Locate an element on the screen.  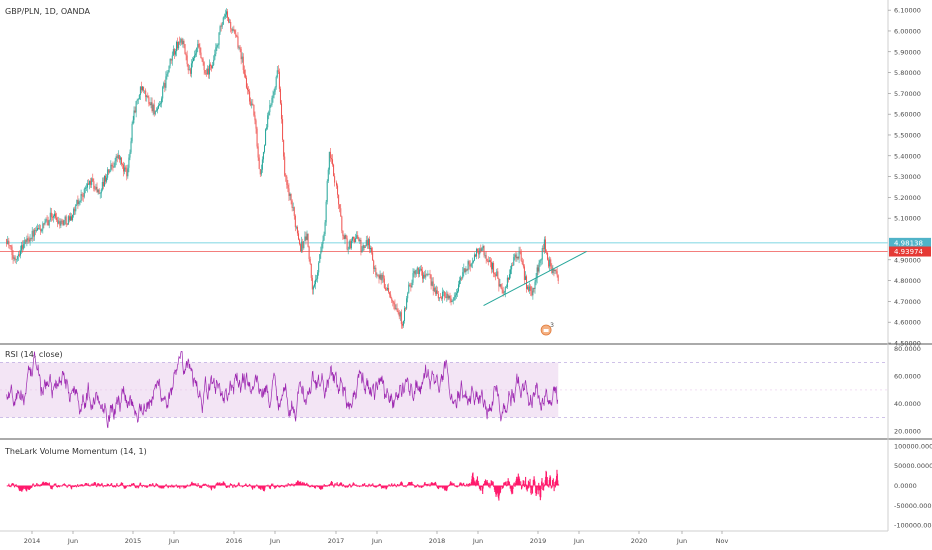
momentum-pane-title: TheLark Volume Momentum (14, 1) is located at coordinates (75, 451).